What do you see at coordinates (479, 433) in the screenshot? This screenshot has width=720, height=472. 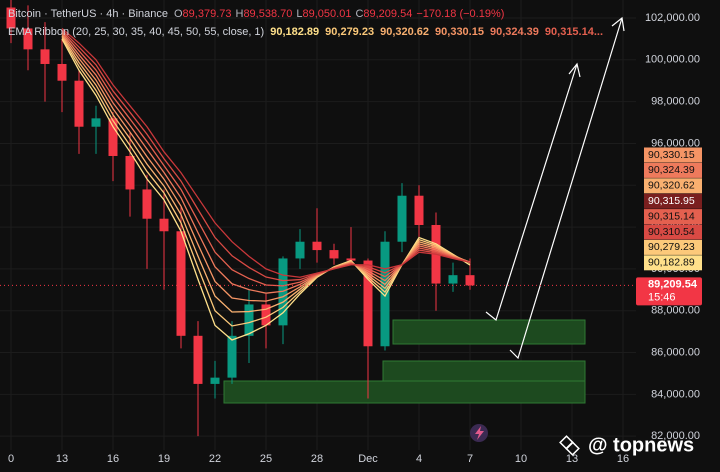 I see `icon-bolt` at bounding box center [479, 433].